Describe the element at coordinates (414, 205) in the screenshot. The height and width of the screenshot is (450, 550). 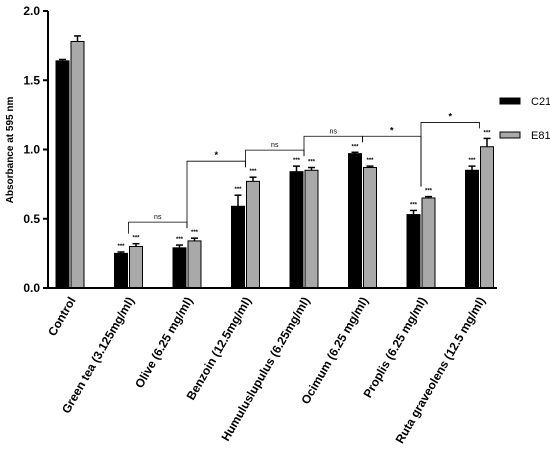
I see `significance-label-c21-6: ***` at that location.